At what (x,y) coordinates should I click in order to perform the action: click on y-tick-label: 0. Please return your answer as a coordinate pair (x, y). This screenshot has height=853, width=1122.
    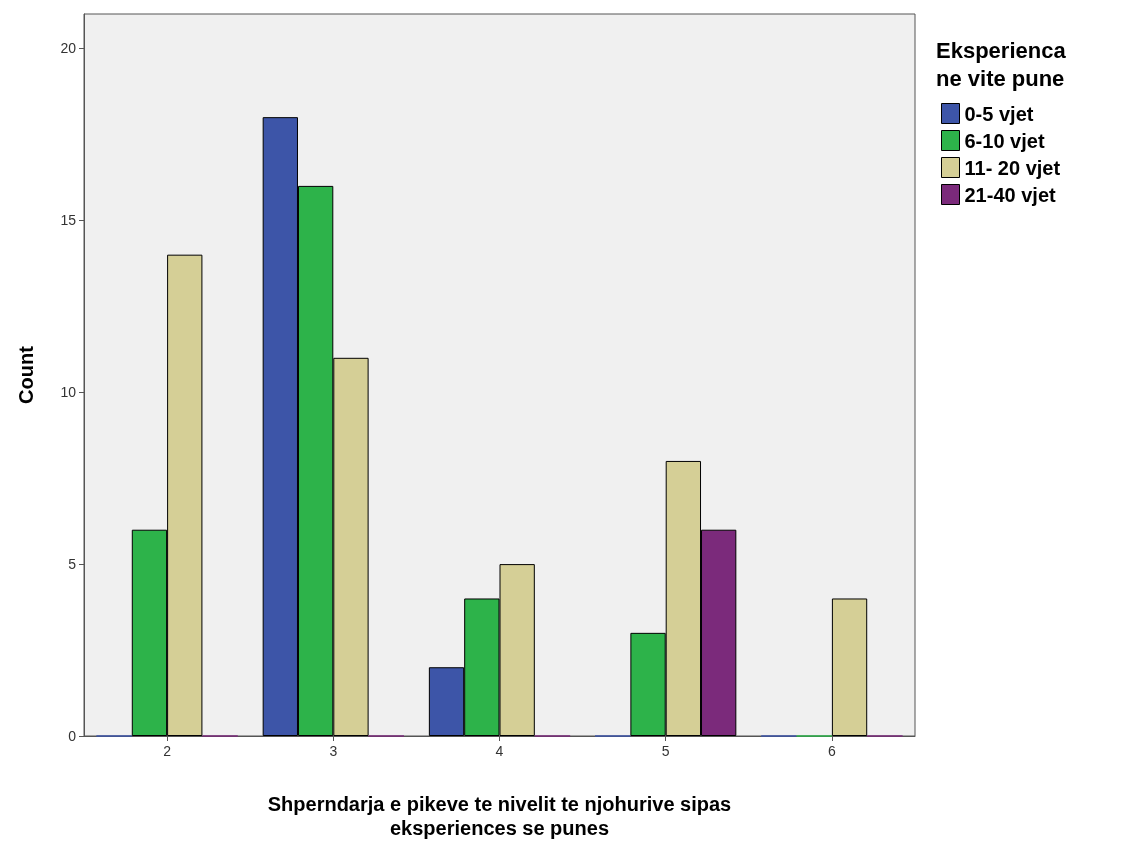
    Looking at the image, I should click on (72, 736).